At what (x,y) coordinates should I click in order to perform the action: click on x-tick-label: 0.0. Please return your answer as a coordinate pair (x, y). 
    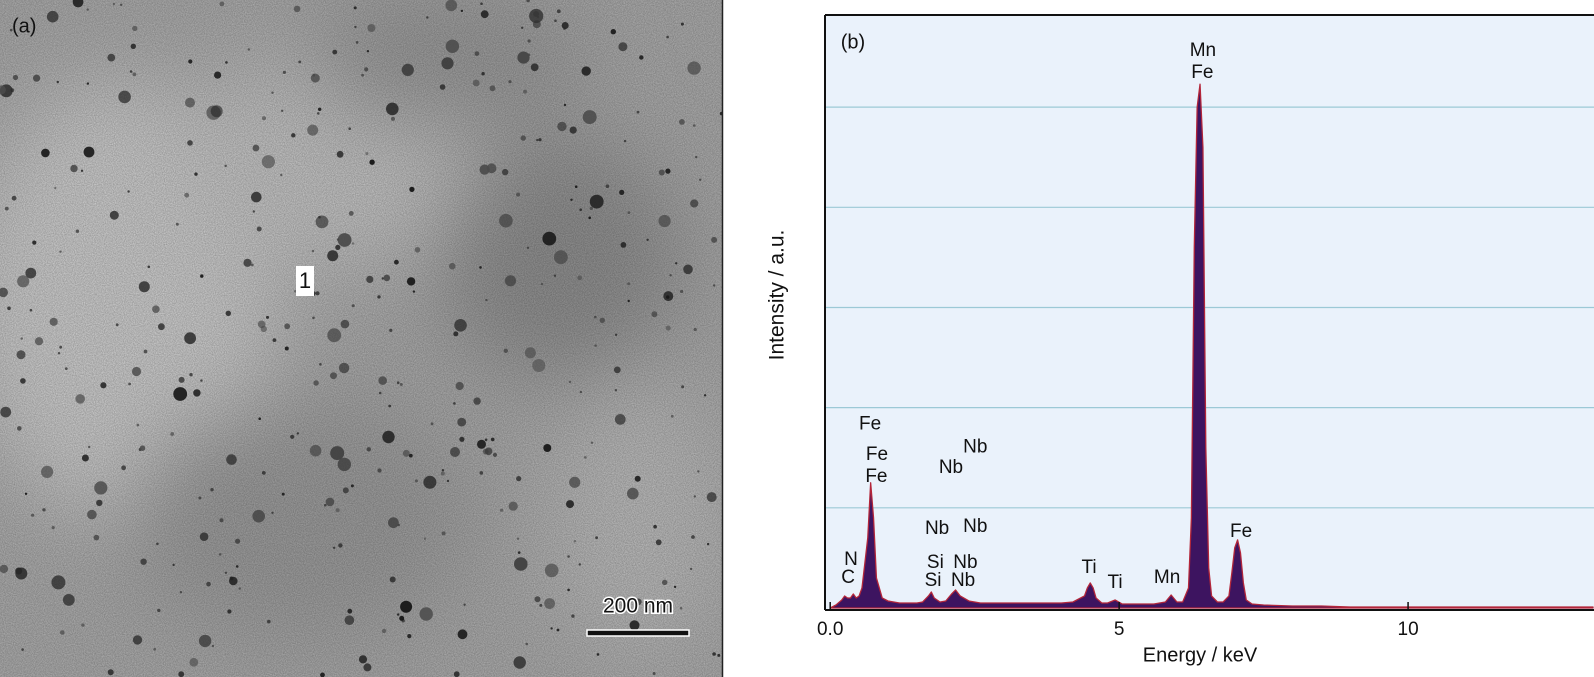
    Looking at the image, I should click on (830, 629).